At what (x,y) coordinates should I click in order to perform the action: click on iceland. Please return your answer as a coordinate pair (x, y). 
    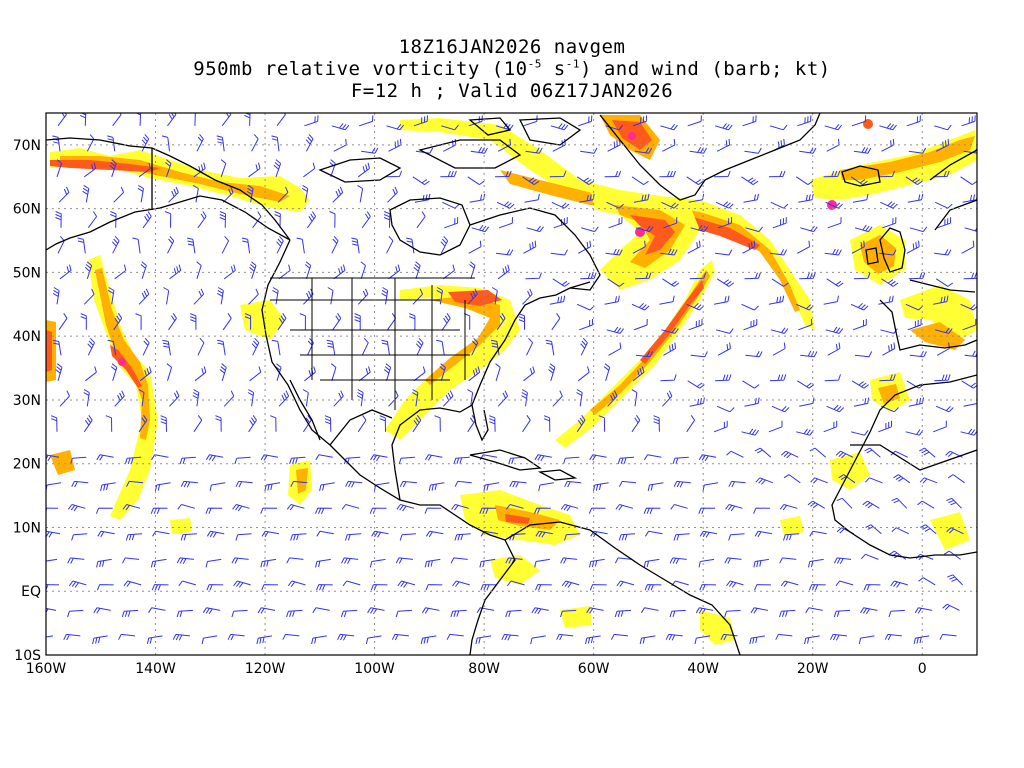
    Looking at the image, I should click on (861, 176).